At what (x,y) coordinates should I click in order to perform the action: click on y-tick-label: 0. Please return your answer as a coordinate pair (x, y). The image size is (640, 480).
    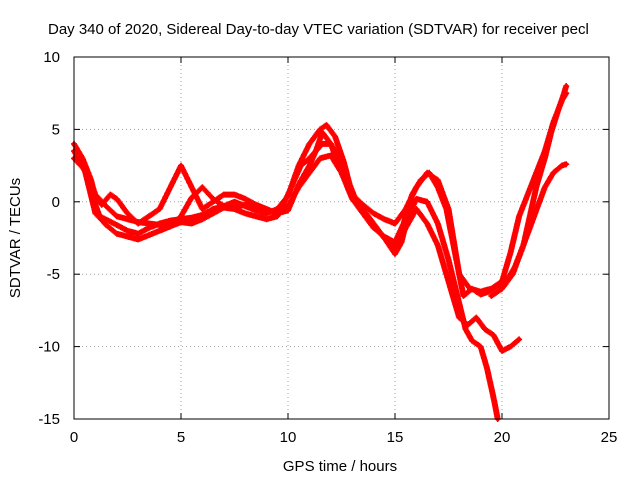
    Looking at the image, I should click on (56, 202).